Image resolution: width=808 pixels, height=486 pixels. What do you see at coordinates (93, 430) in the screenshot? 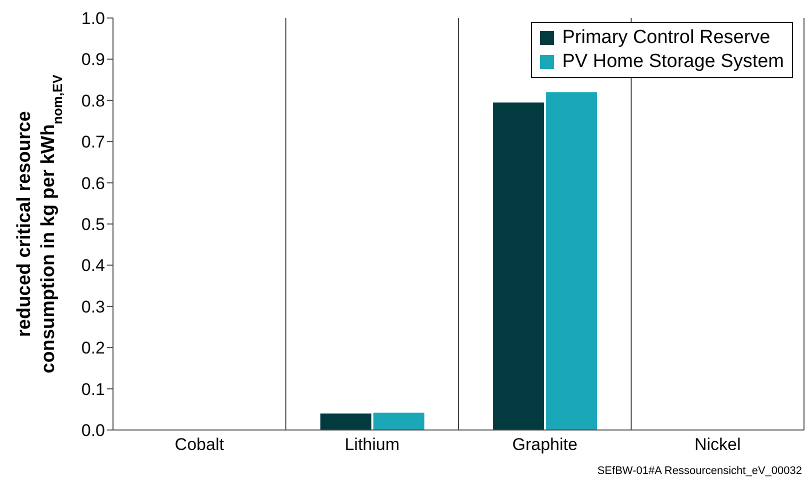
I see `y-tick-label: 0.0` at bounding box center [93, 430].